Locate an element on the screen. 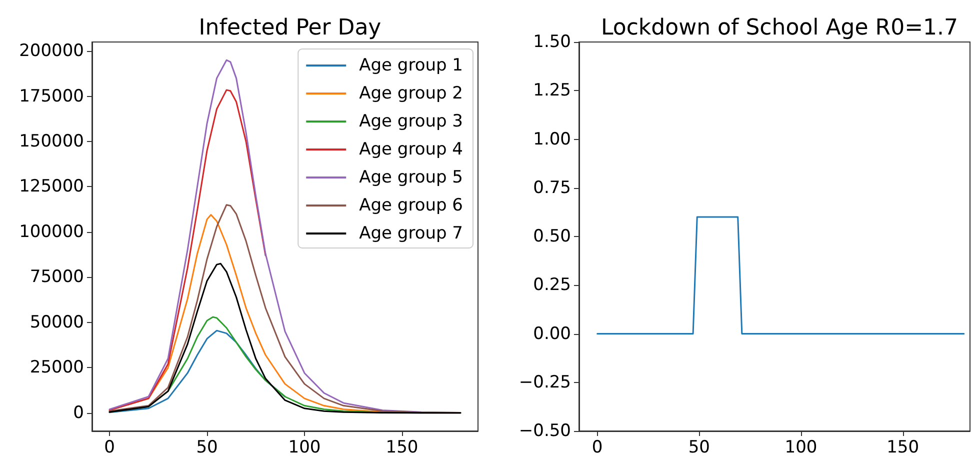  legend-label: Age group 6 is located at coordinates (411, 206).